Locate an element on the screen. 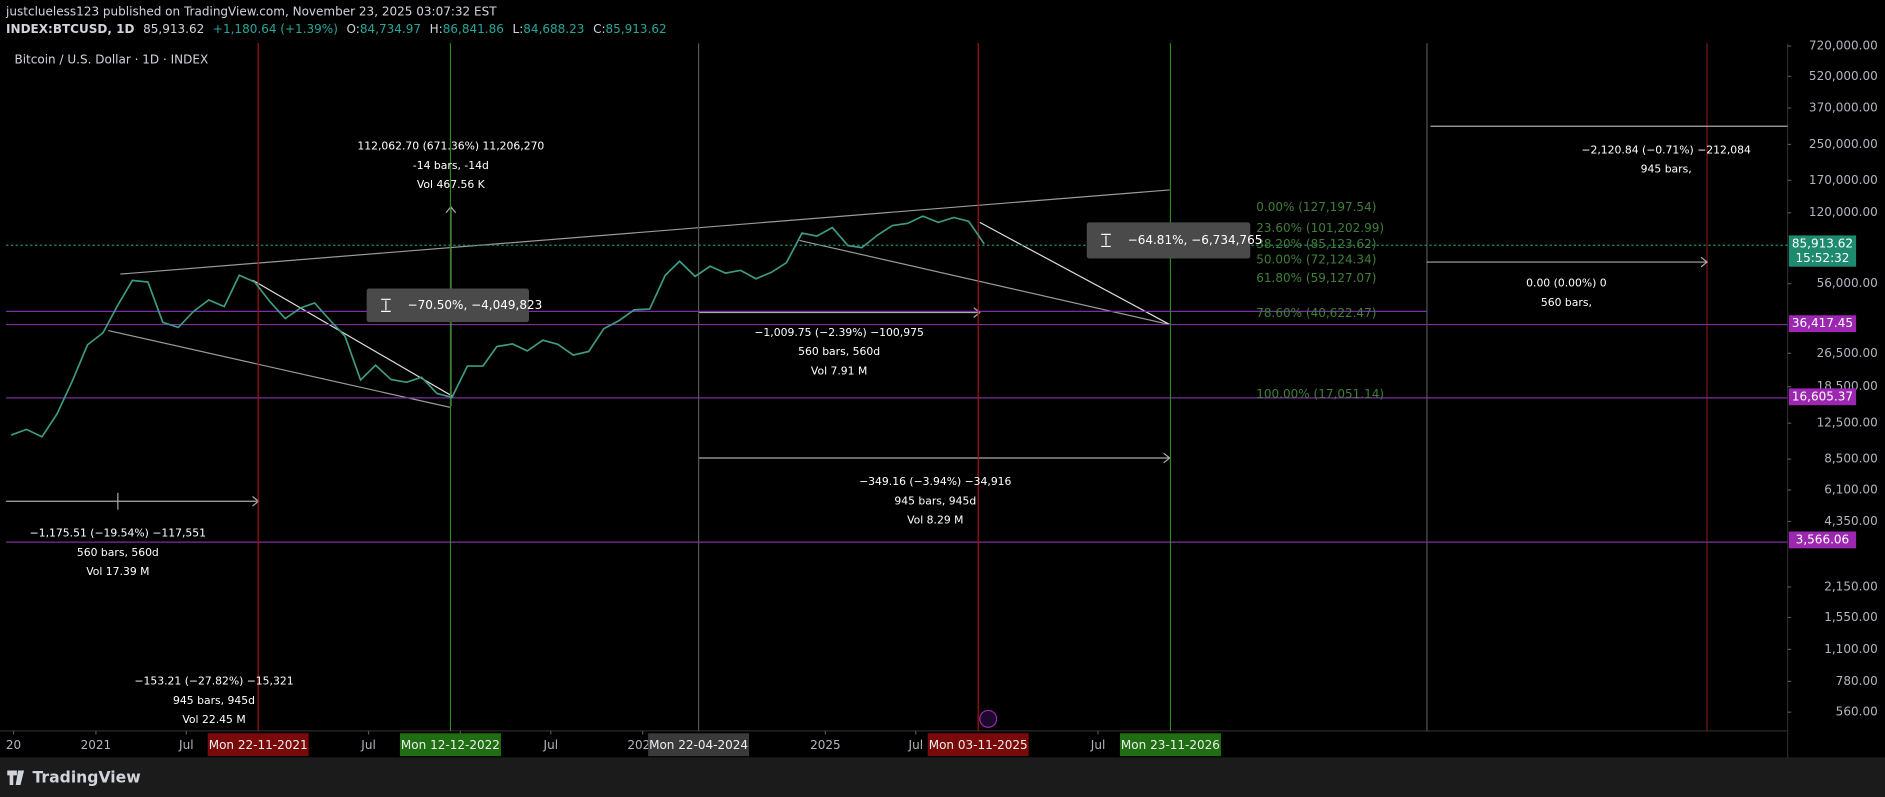 This screenshot has height=797, width=1885. price-tag-label: 16,605.37 is located at coordinates (1822, 396).